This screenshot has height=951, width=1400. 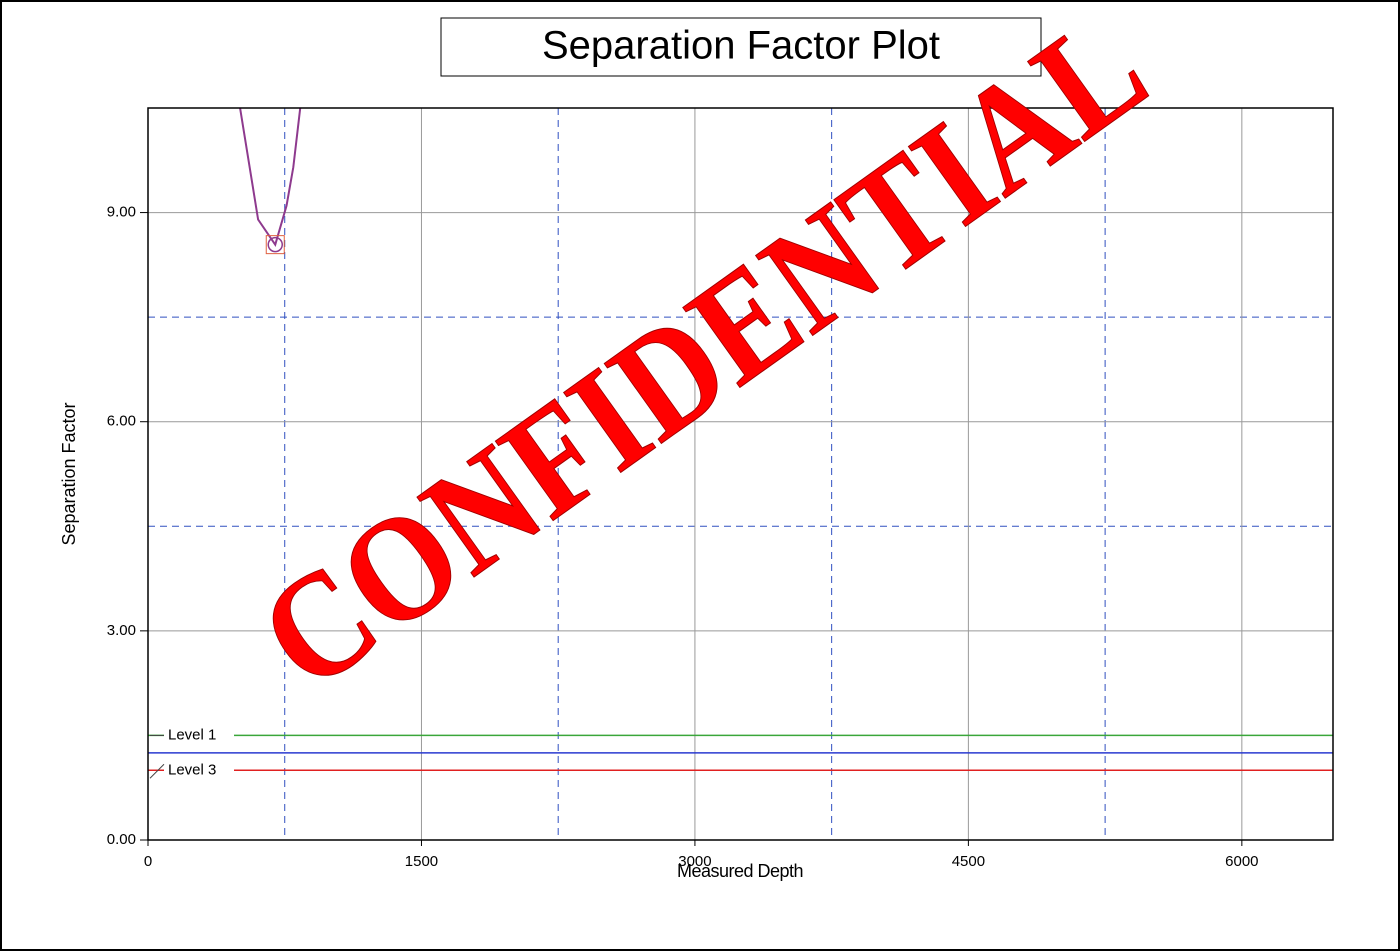 I want to click on level-leader, so click(x=157, y=771).